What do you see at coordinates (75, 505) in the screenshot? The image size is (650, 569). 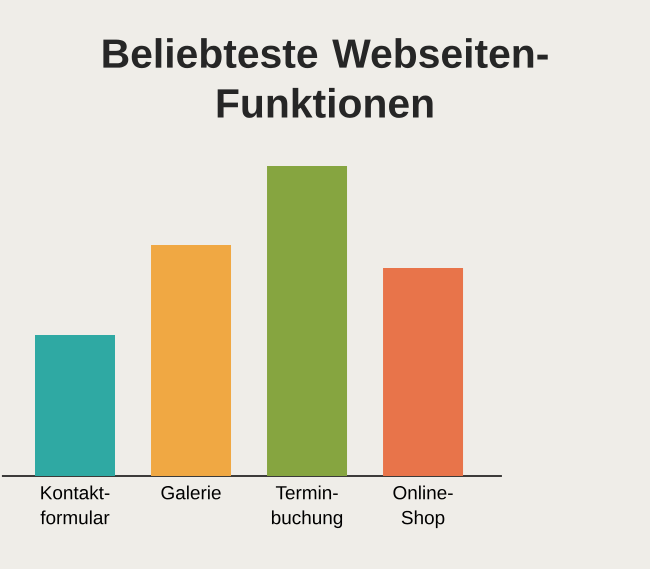 I see `x-tick-label: Kontakt- formular` at bounding box center [75, 505].